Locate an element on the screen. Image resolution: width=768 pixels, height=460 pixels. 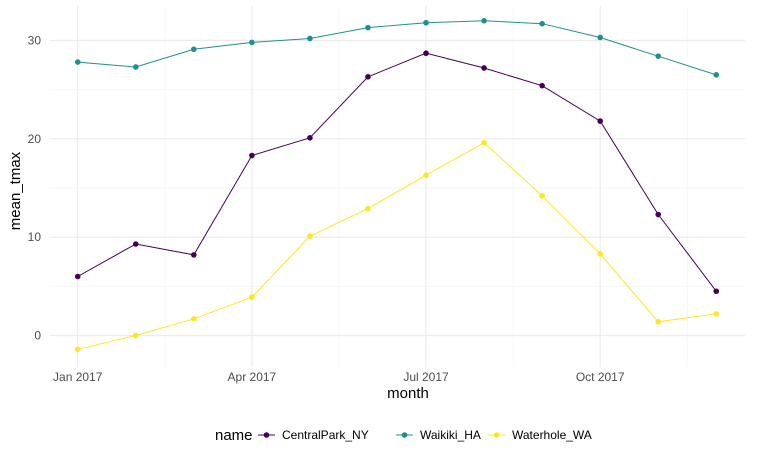
series-Waikiki_HA is located at coordinates (397, 47).